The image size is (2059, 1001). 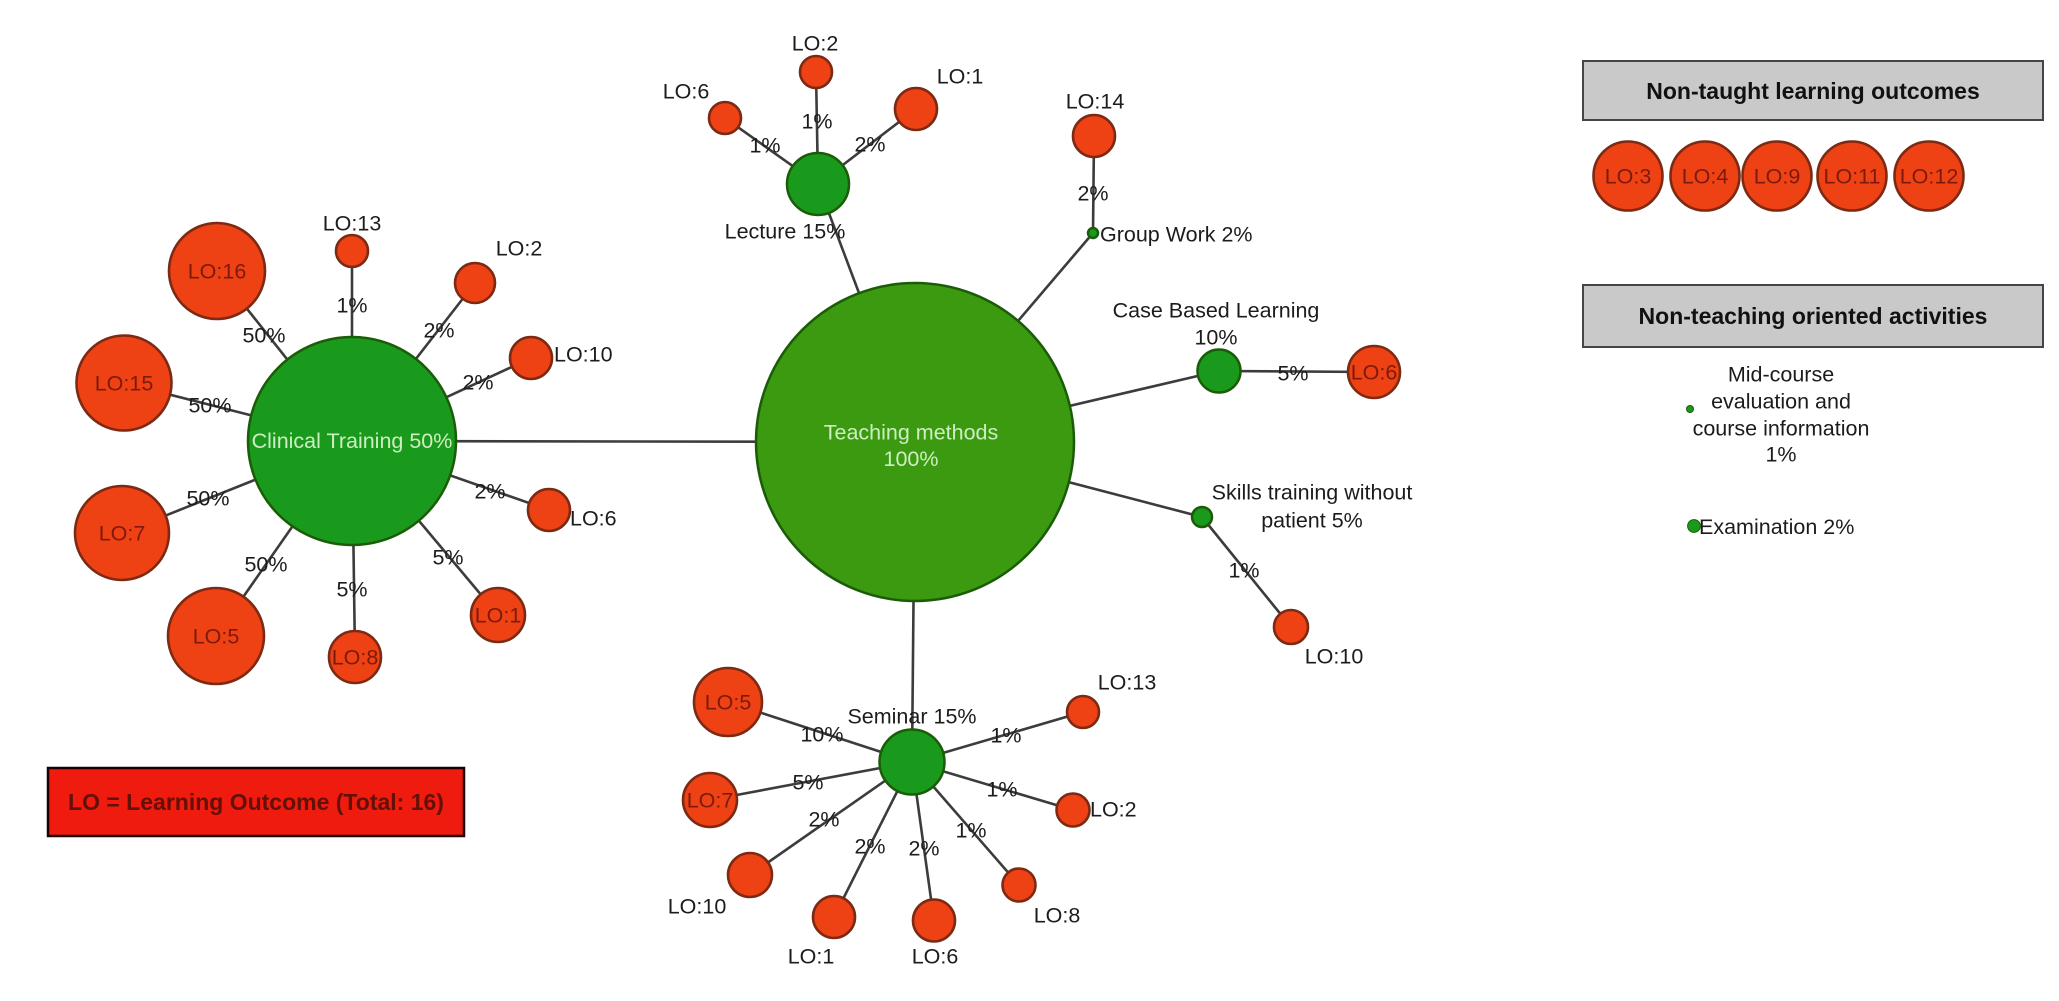 I want to click on svg-text: Lecture 15%, so click(x=785, y=232).